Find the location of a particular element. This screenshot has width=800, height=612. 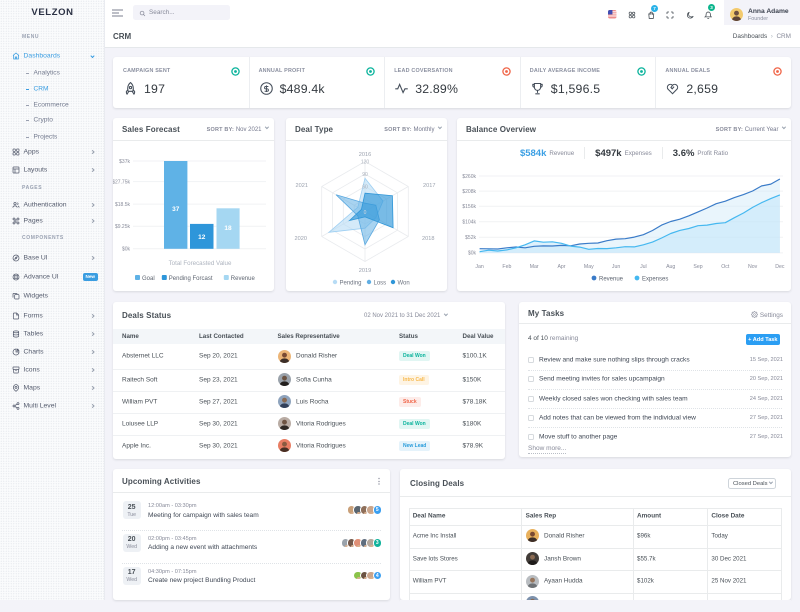

svg-text: Jul is located at coordinates (643, 267).